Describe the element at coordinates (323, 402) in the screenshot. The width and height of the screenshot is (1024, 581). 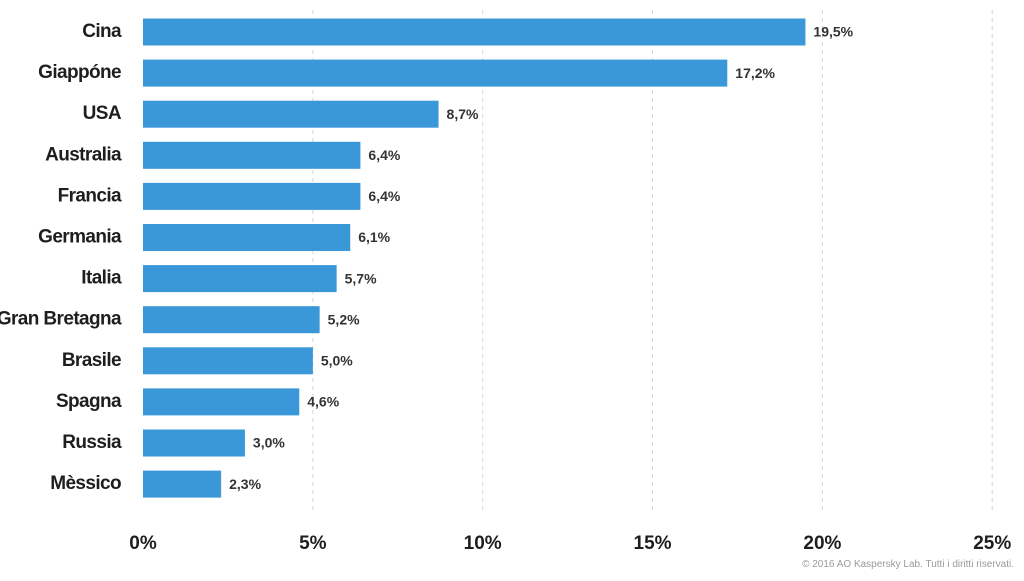
I see `data-label: 4,6%` at that location.